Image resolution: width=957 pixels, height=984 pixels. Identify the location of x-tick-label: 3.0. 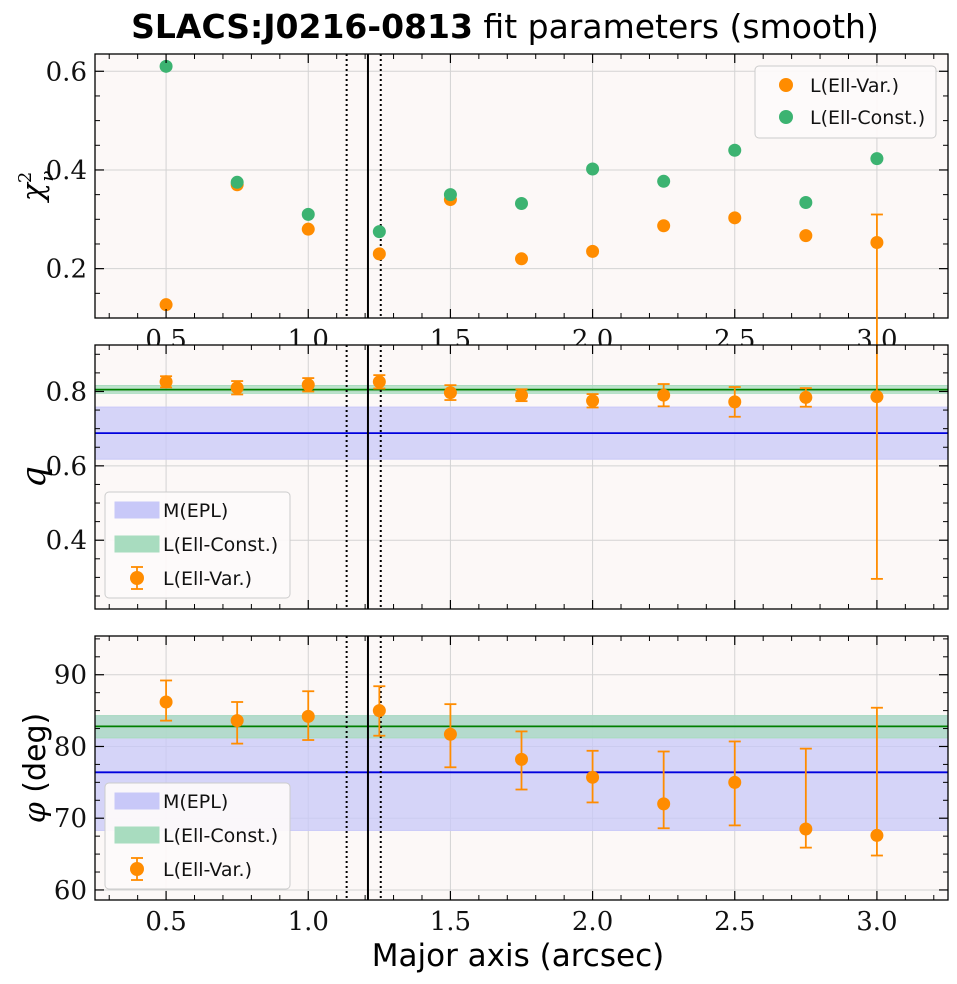
(876, 922).